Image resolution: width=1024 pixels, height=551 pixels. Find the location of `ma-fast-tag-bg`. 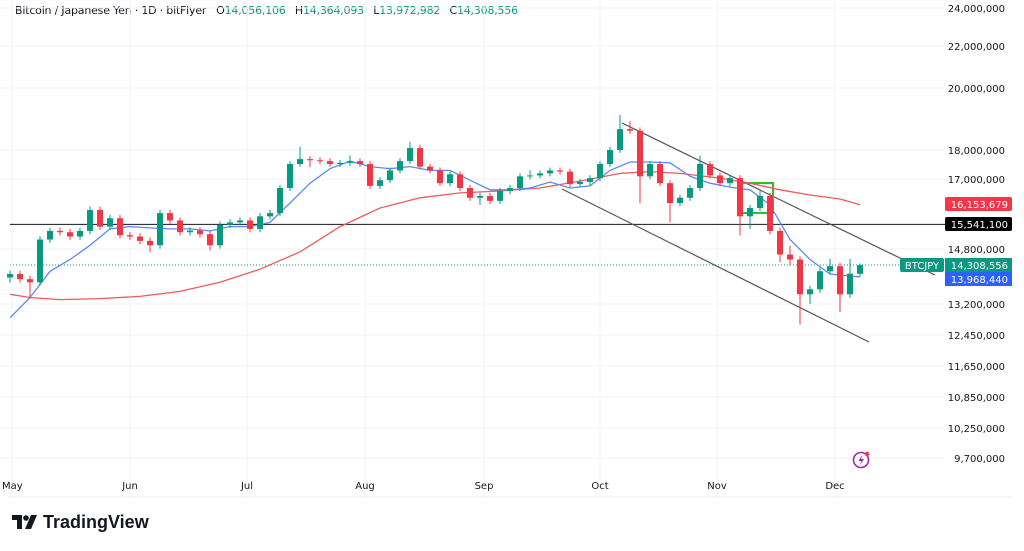

ma-fast-tag-bg is located at coordinates (978, 279).